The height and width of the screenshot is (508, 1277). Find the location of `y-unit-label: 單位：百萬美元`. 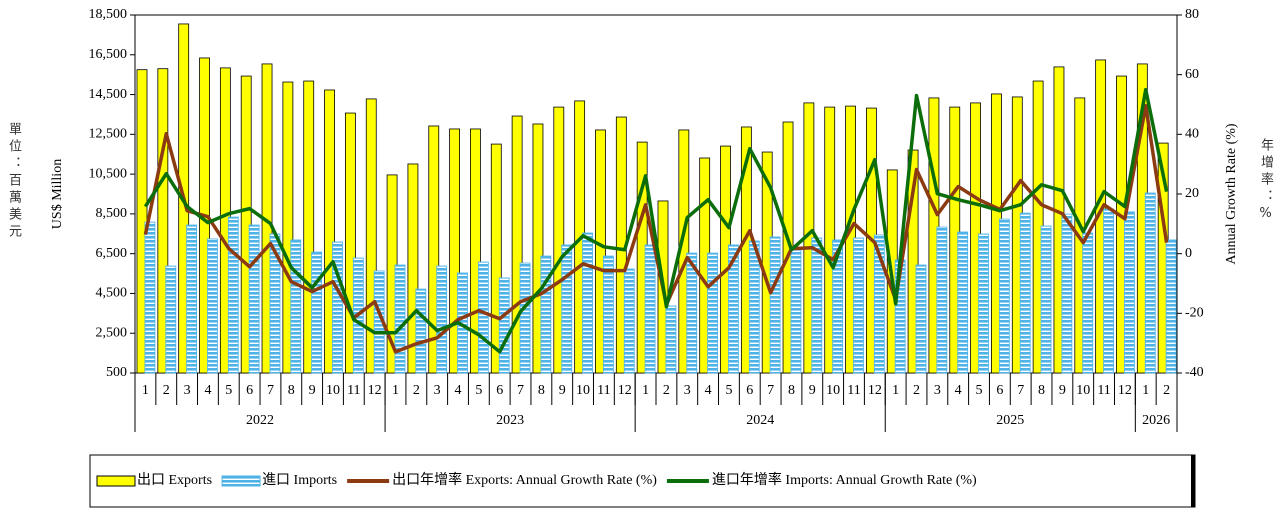

y-unit-label: 單位：百萬美元 is located at coordinates (13, 181).